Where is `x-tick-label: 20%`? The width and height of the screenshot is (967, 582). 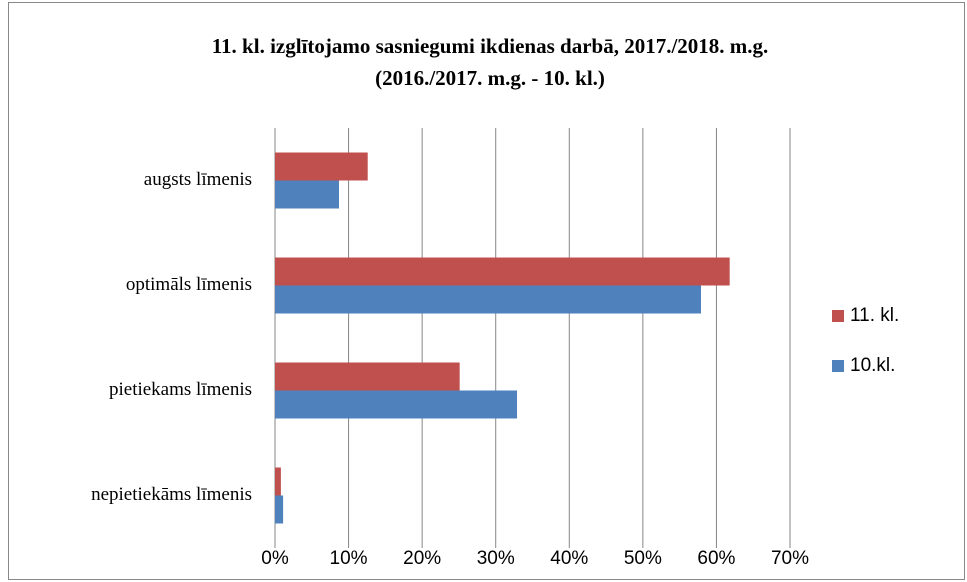
x-tick-label: 20% is located at coordinates (422, 558).